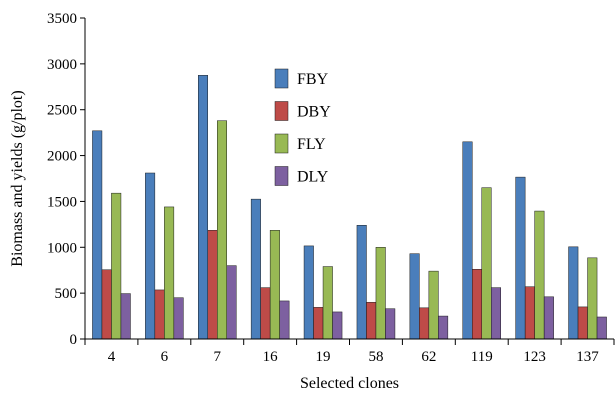  Describe the element at coordinates (281, 111) in the screenshot. I see `legend-swatch-dby` at that location.